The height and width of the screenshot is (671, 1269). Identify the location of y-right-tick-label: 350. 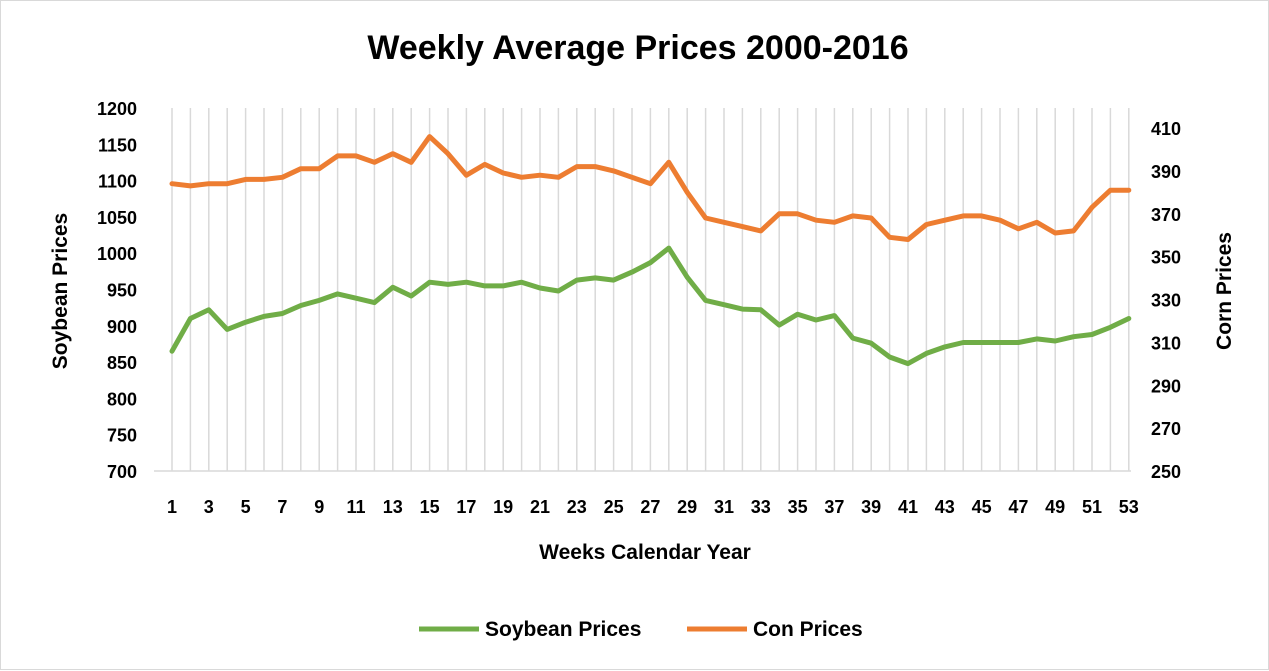
(1166, 258).